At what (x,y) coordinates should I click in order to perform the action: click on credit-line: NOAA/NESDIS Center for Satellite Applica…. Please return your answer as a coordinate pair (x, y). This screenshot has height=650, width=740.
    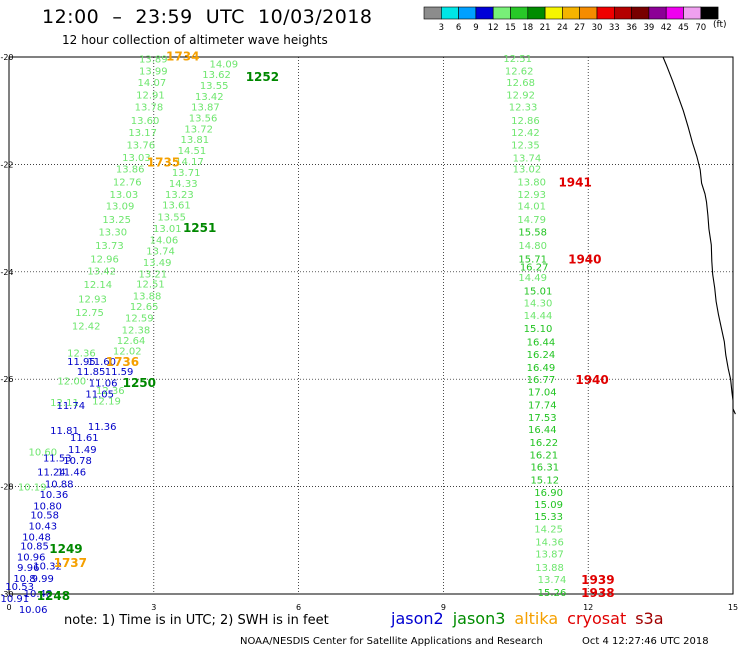
    Looking at the image, I should click on (391, 641).